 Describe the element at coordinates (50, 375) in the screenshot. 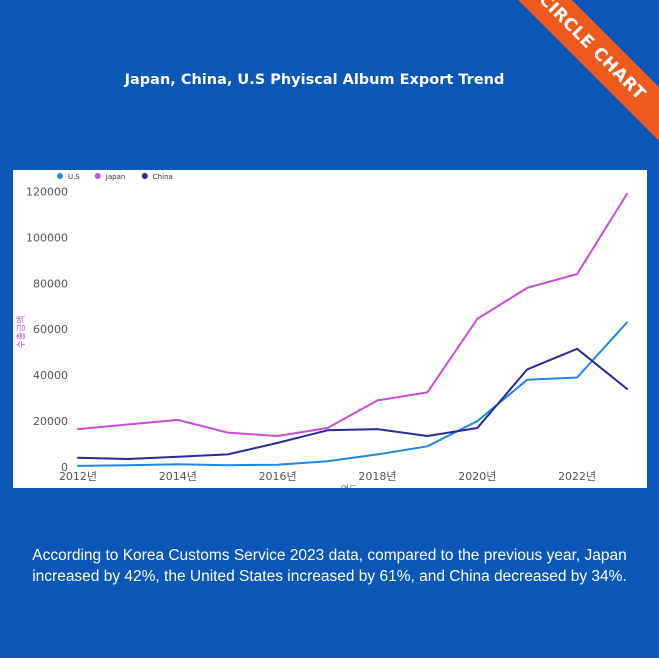

I see `y-tick-label: 40000` at that location.